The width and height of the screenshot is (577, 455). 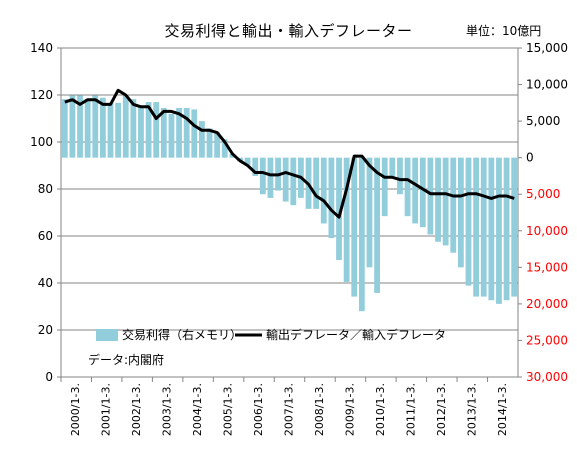 What do you see at coordinates (547, 304) in the screenshot?
I see `right-tick-label: 20,000` at bounding box center [547, 304].